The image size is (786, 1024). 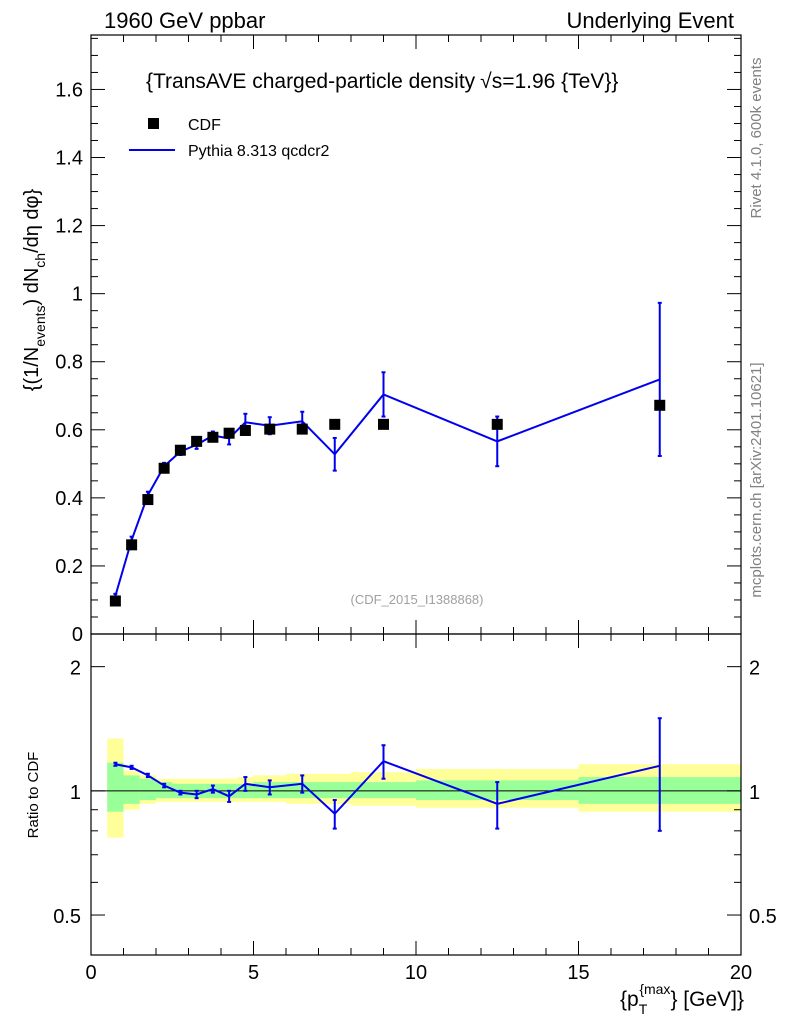 I want to click on plot-title-sqrt: √s=1.96 {TeV}}, so click(x=549, y=81).